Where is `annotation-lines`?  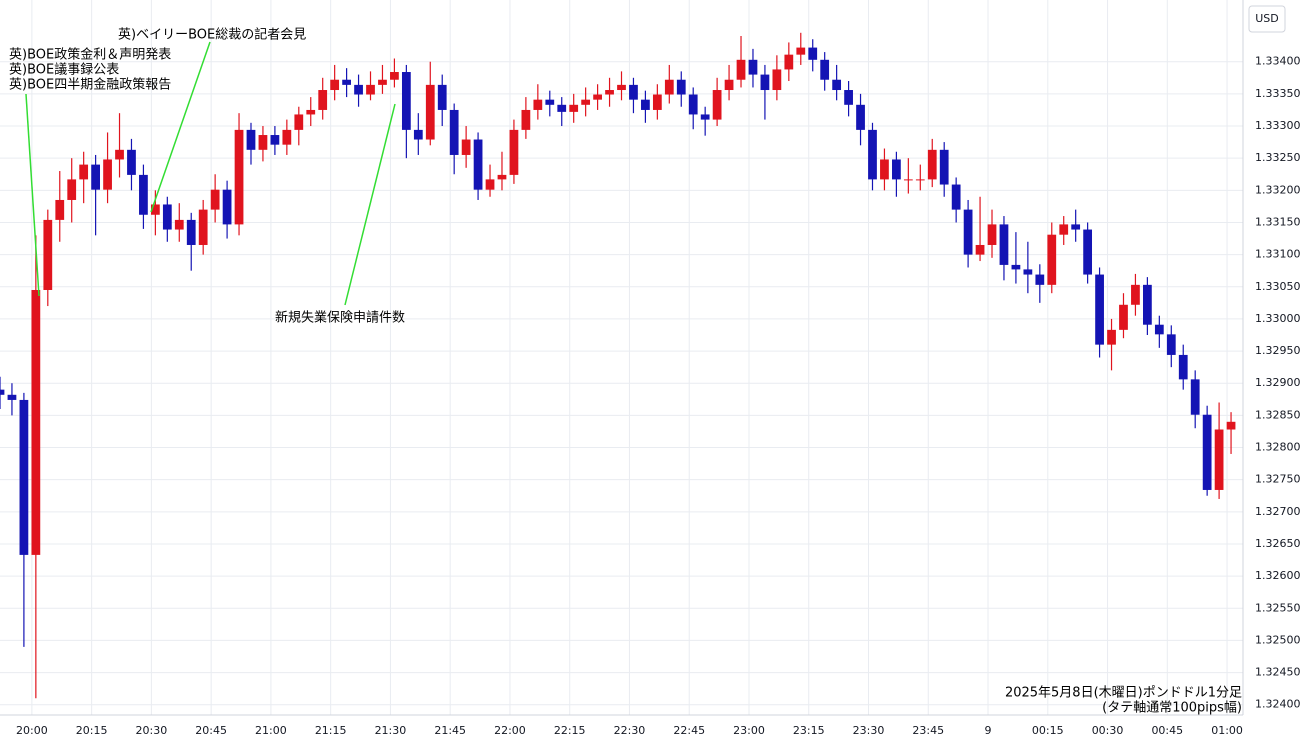 annotation-lines is located at coordinates (210, 173).